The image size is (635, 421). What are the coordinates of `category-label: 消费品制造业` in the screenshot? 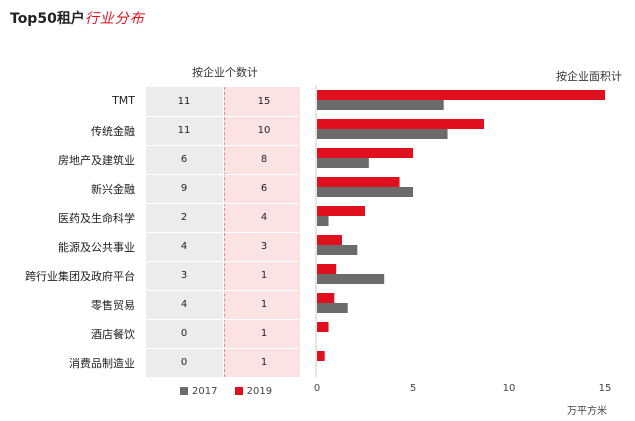 It's located at (102, 363).